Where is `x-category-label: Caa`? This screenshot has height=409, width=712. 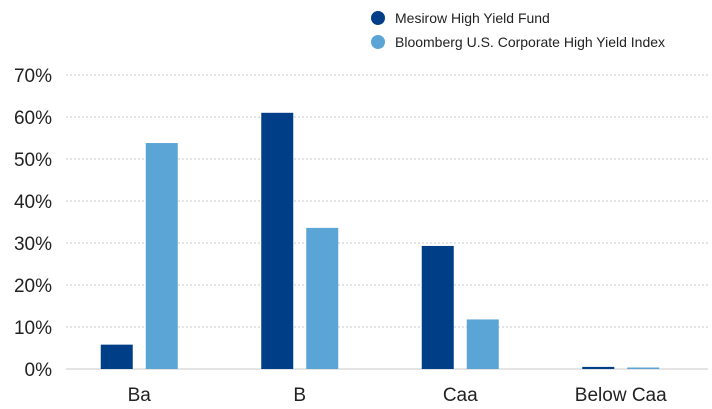
x-category-label: Caa is located at coordinates (460, 395).